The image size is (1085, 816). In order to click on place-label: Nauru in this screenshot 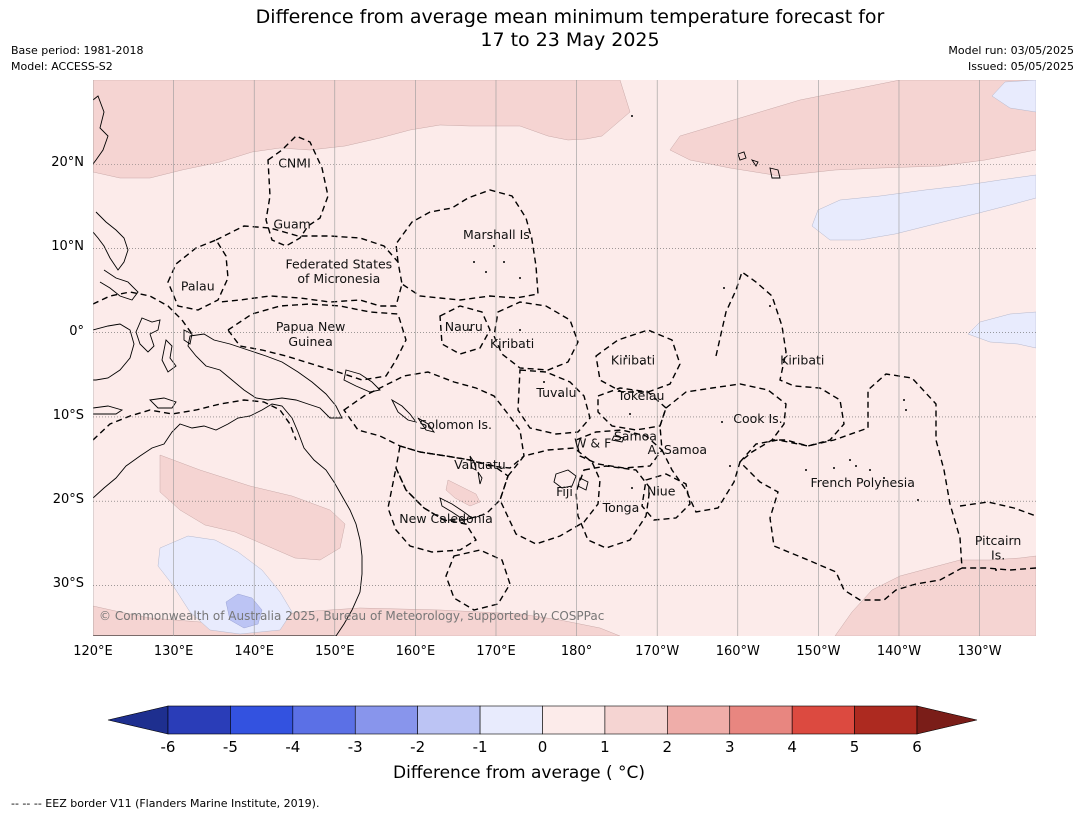, I will do `click(464, 326)`.